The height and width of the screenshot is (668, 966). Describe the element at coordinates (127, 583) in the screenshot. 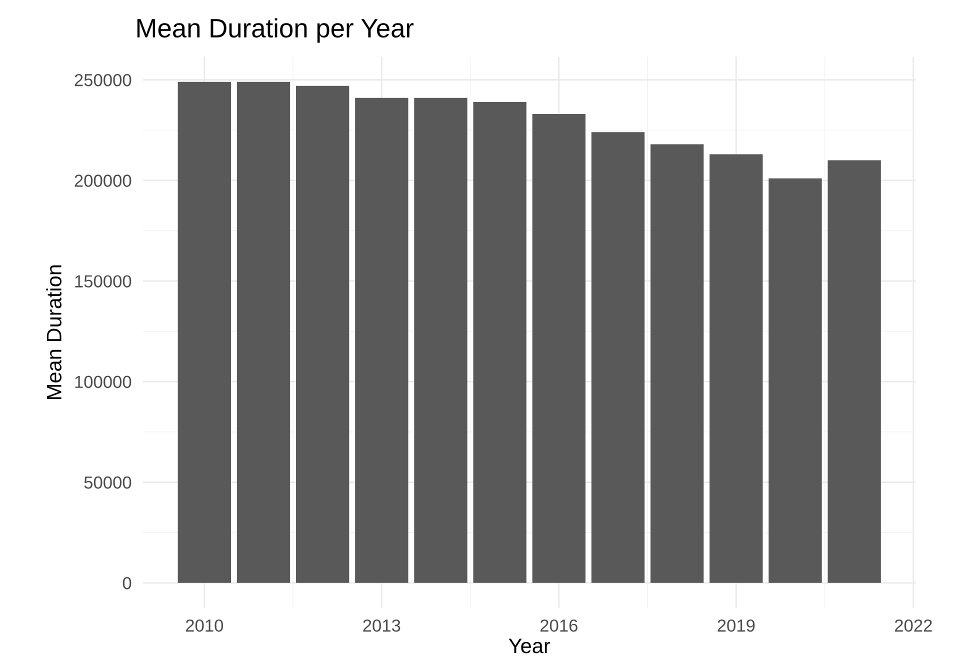

I see `y-tick-label: 0` at that location.